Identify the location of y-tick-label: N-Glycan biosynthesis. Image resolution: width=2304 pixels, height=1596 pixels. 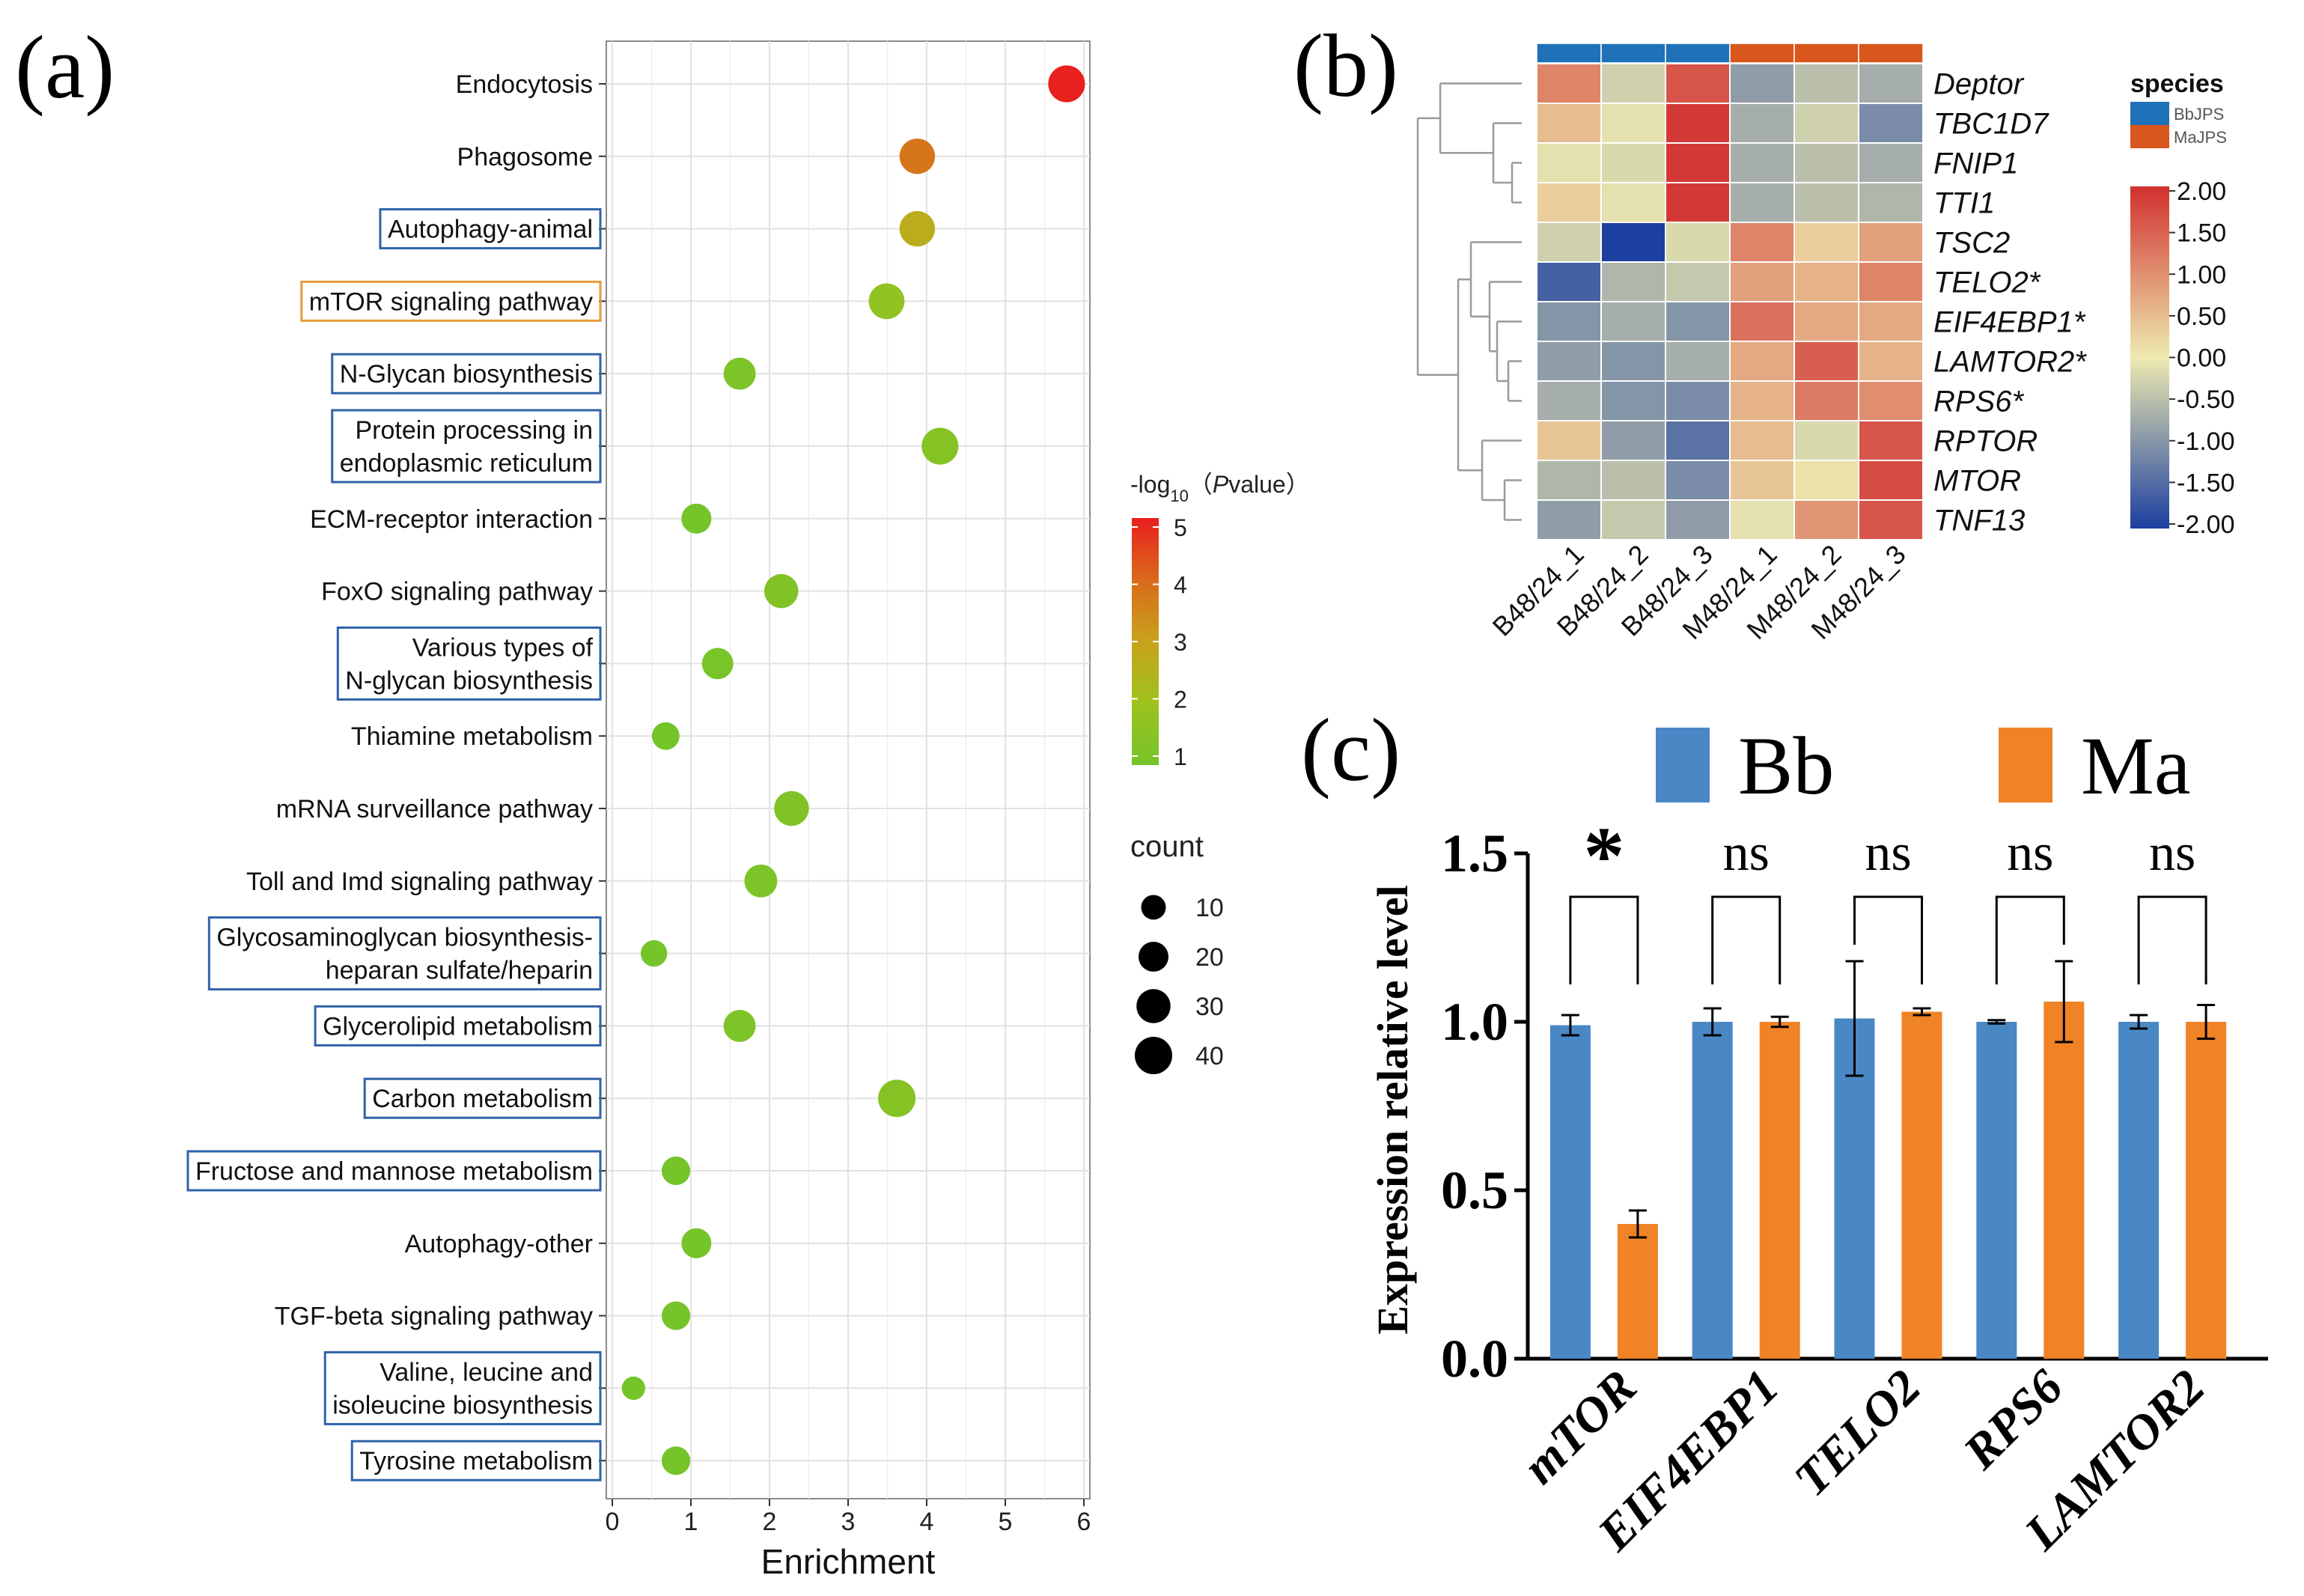
(466, 374).